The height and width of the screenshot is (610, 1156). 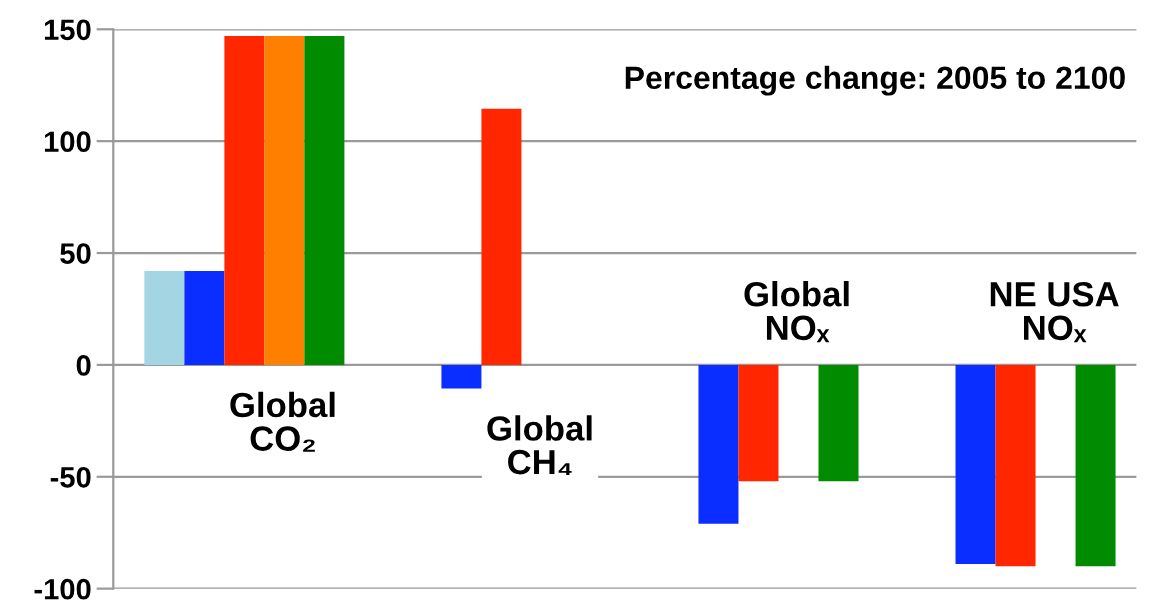 What do you see at coordinates (282, 421) in the screenshot?
I see `x-tick-label: Global CO₂` at bounding box center [282, 421].